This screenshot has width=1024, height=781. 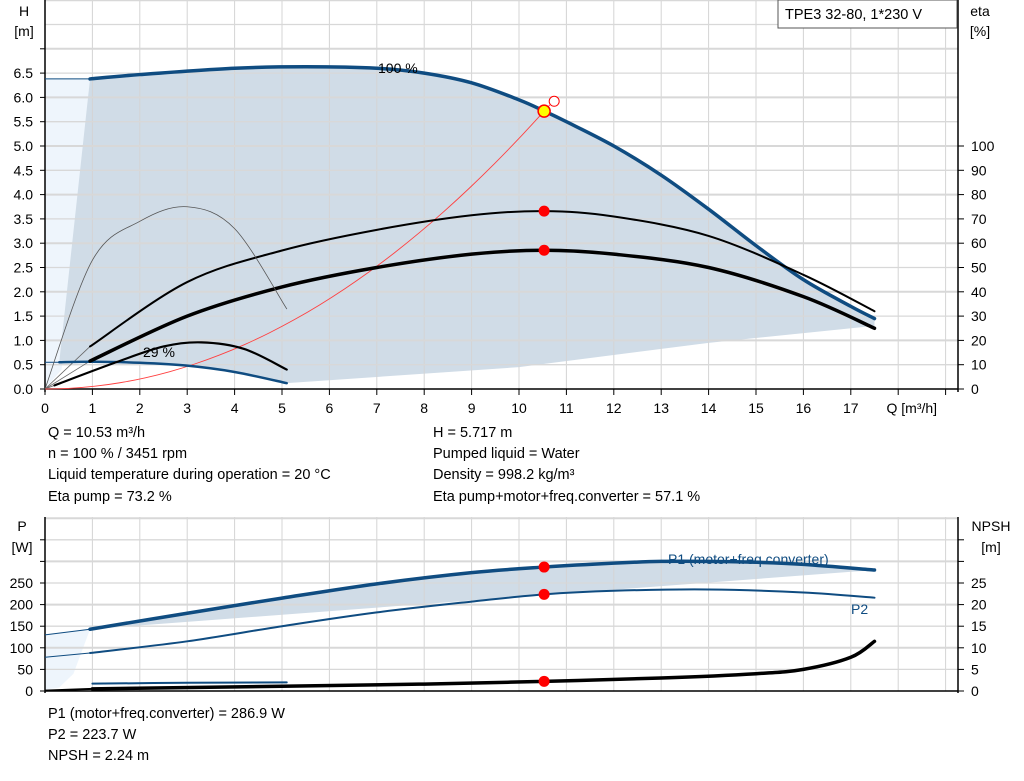 I want to click on y-tick-label: 0, so click(x=29, y=691).